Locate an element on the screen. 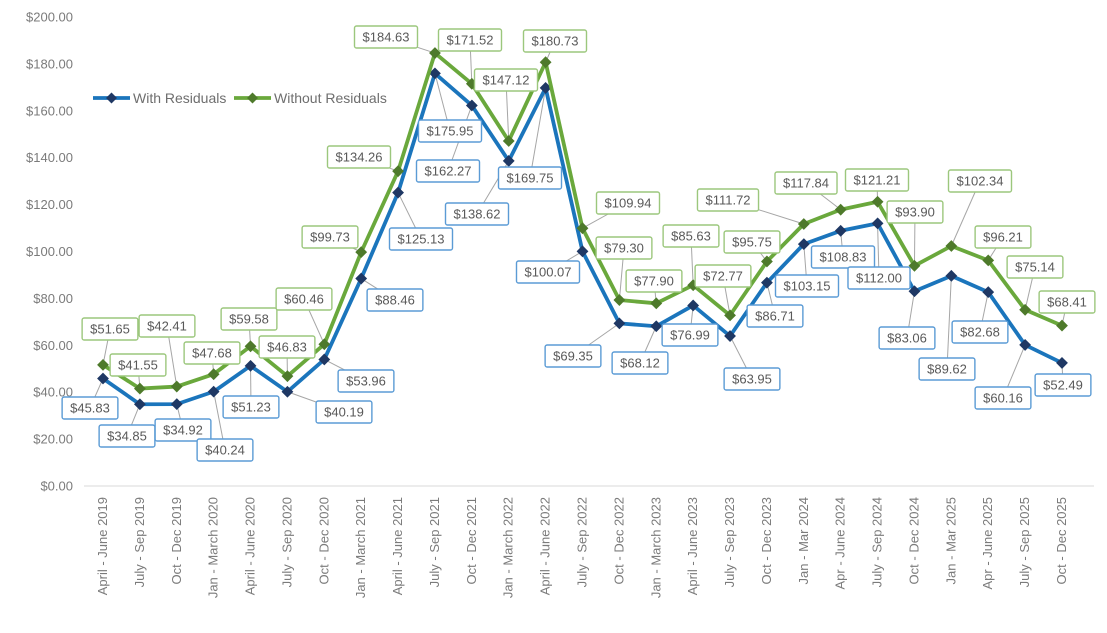 This screenshot has height=633, width=1107. x-axis-tick-label: Oct - Dec 2022 is located at coordinates (618, 540).